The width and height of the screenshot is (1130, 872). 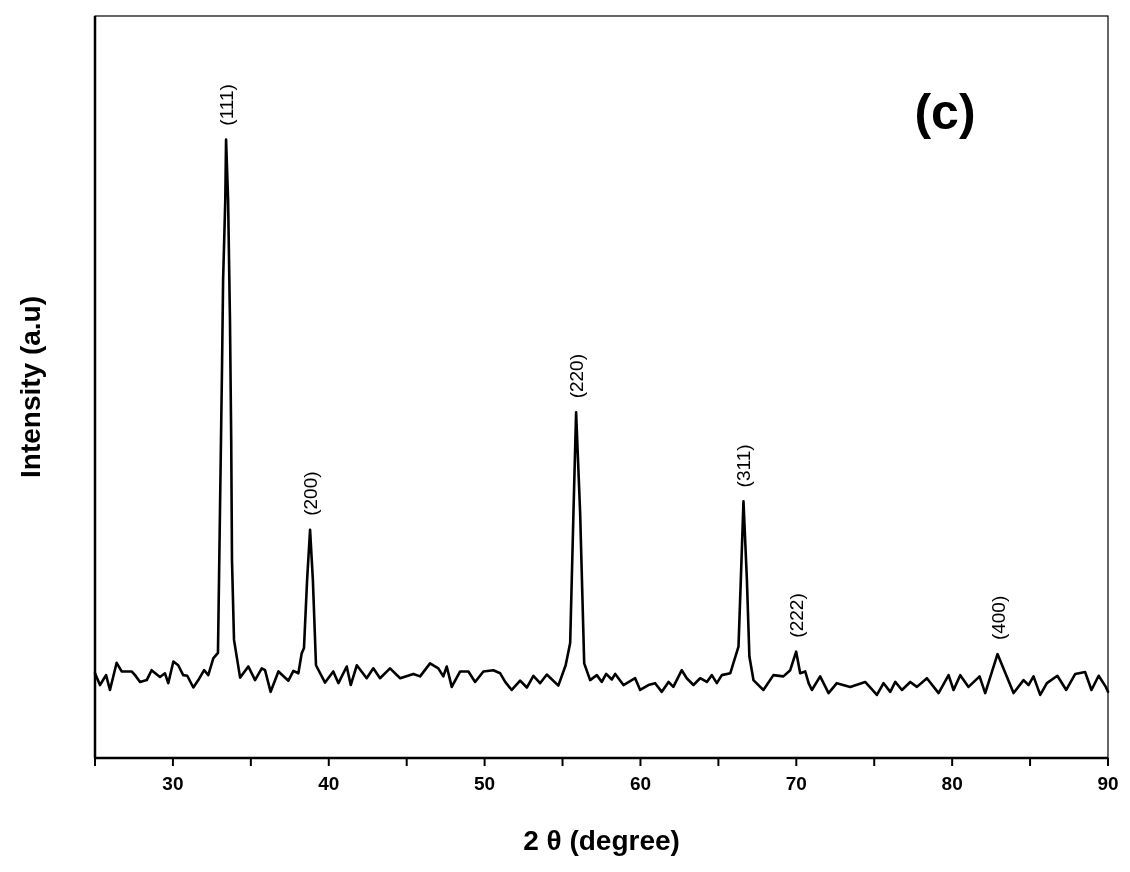 What do you see at coordinates (329, 783) in the screenshot?
I see `x-tick-label: 40` at bounding box center [329, 783].